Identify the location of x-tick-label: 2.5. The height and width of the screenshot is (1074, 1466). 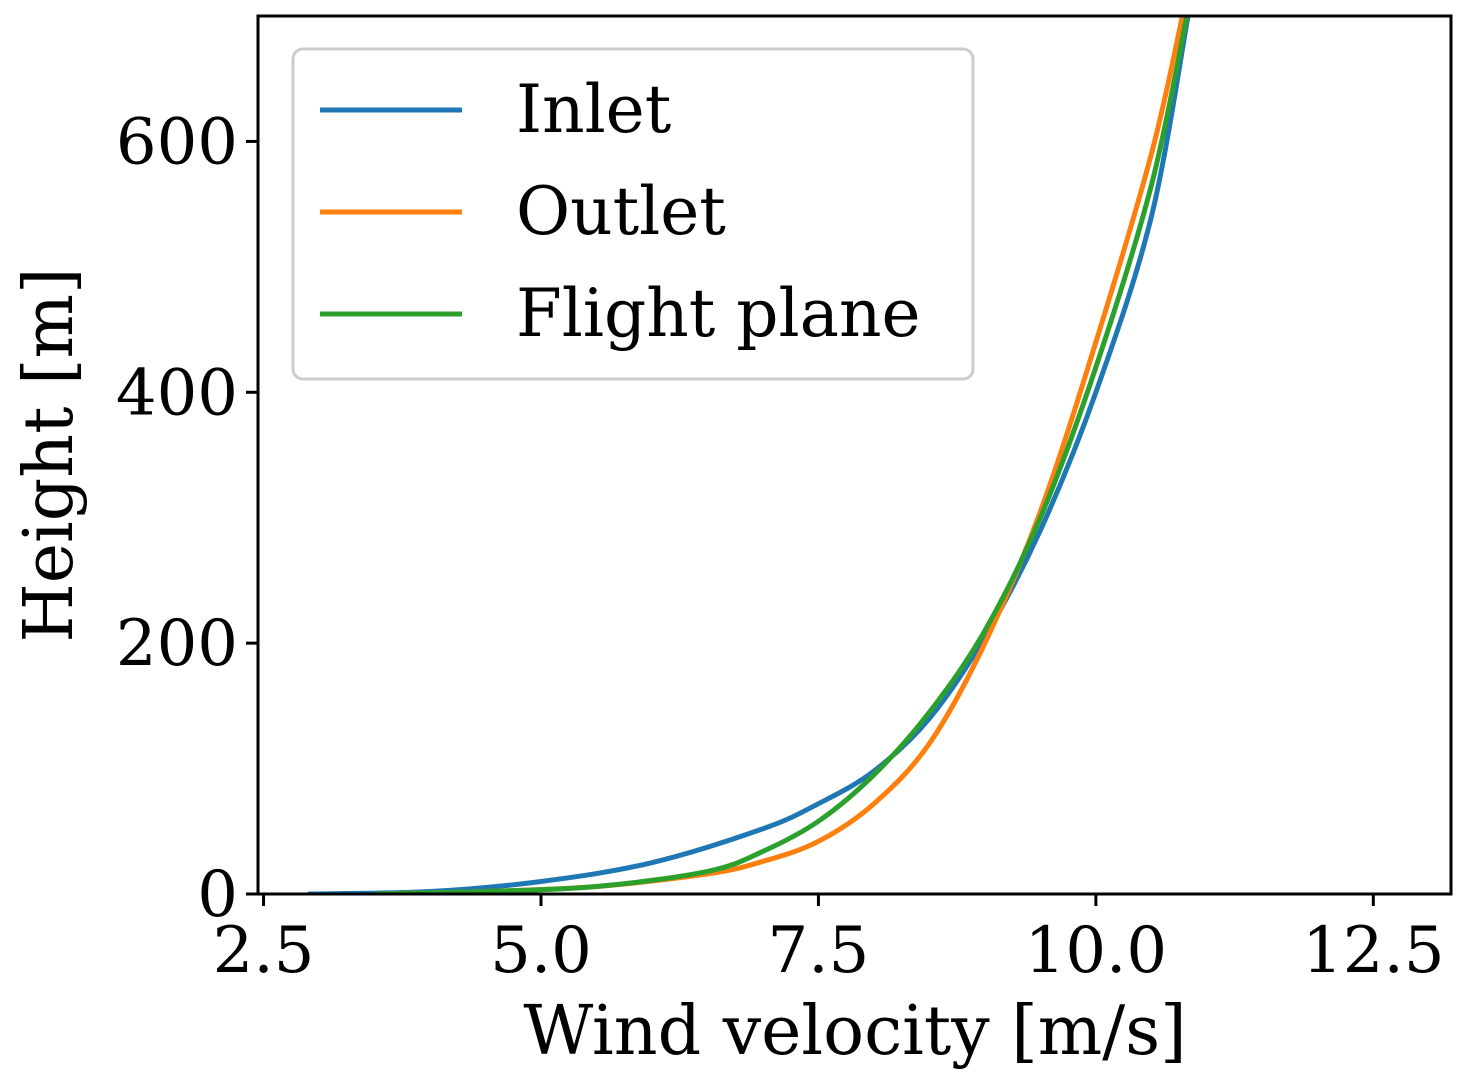
(264, 951).